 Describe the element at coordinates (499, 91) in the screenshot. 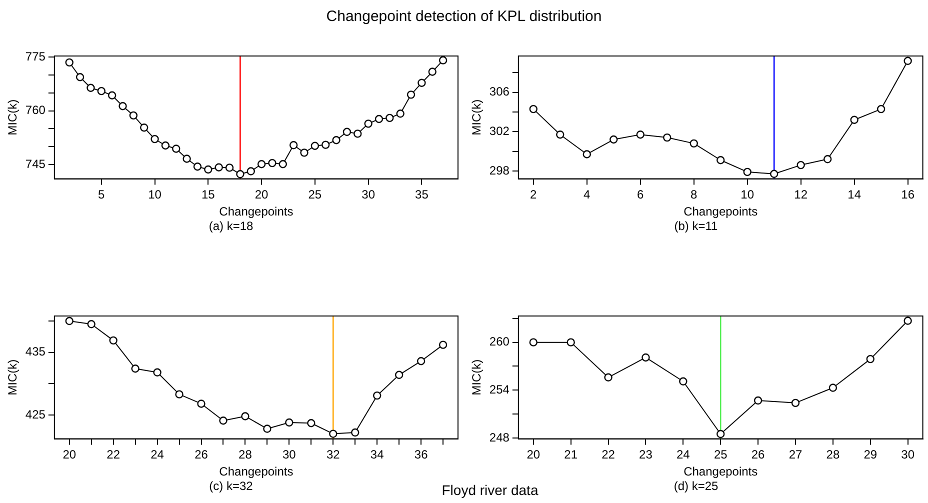

I see `y-tick-label: 306` at that location.